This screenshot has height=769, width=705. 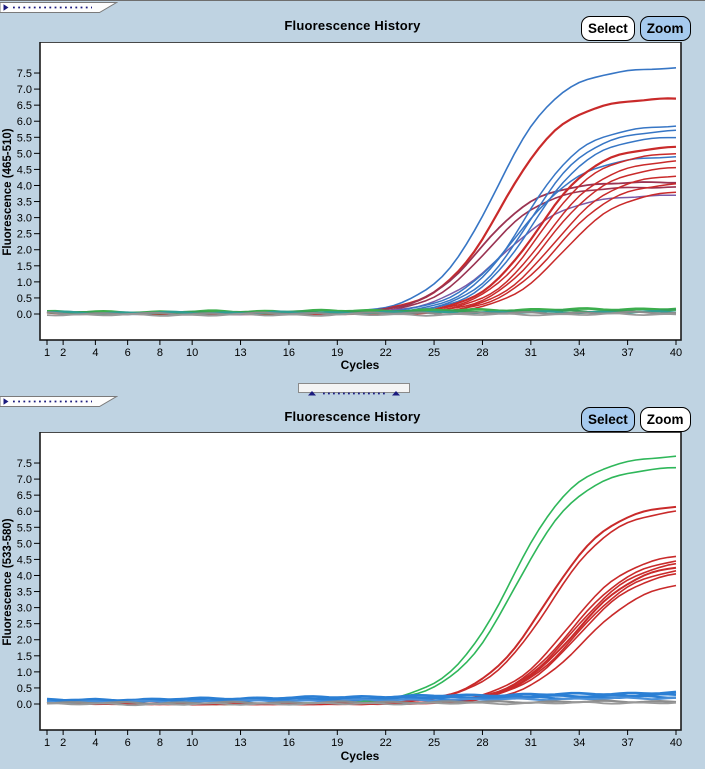 I want to click on panel-splitter-handle, so click(x=354, y=389).